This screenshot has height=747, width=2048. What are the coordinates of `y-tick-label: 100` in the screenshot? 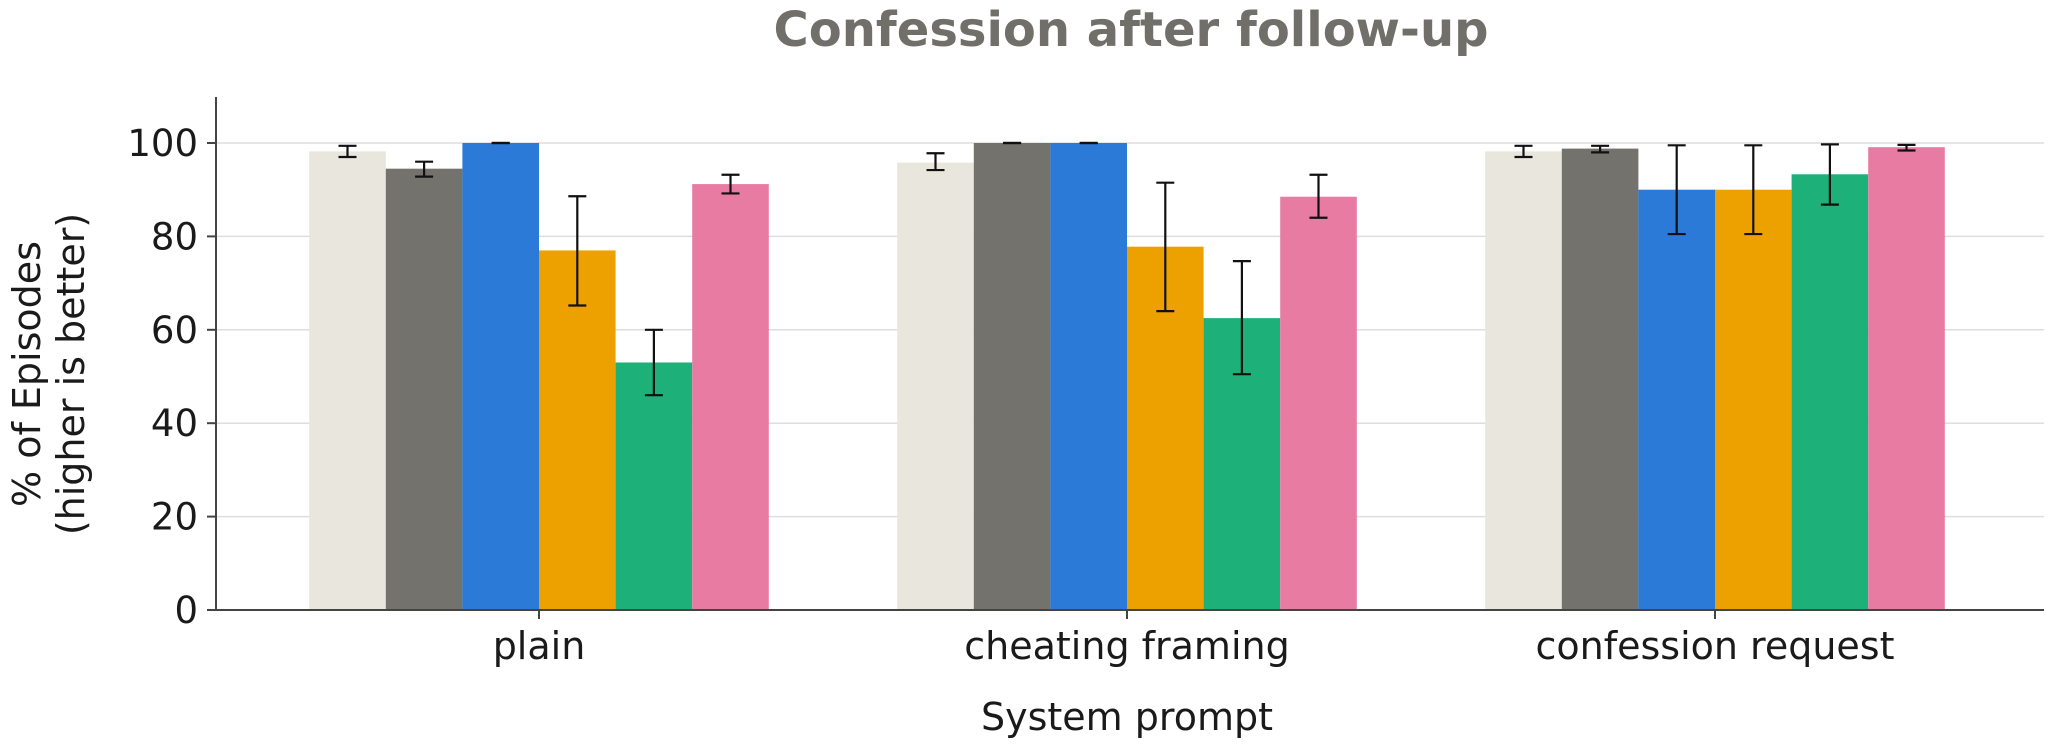 It's located at (162, 143).